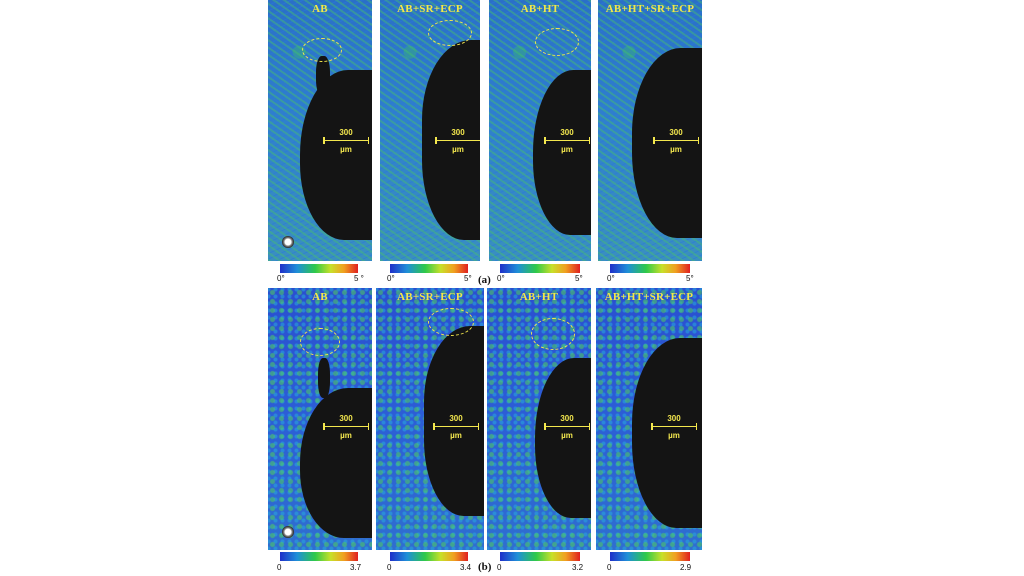 The height and width of the screenshot is (576, 1024). I want to click on panel-b2-map: AB+SR+ECP 300 µm, so click(430, 419).